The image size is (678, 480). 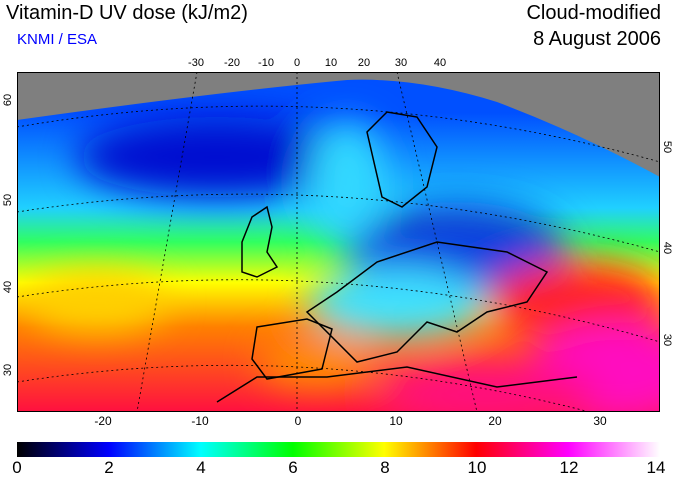 I want to click on top-lon-tick: -20, so click(x=232, y=63).